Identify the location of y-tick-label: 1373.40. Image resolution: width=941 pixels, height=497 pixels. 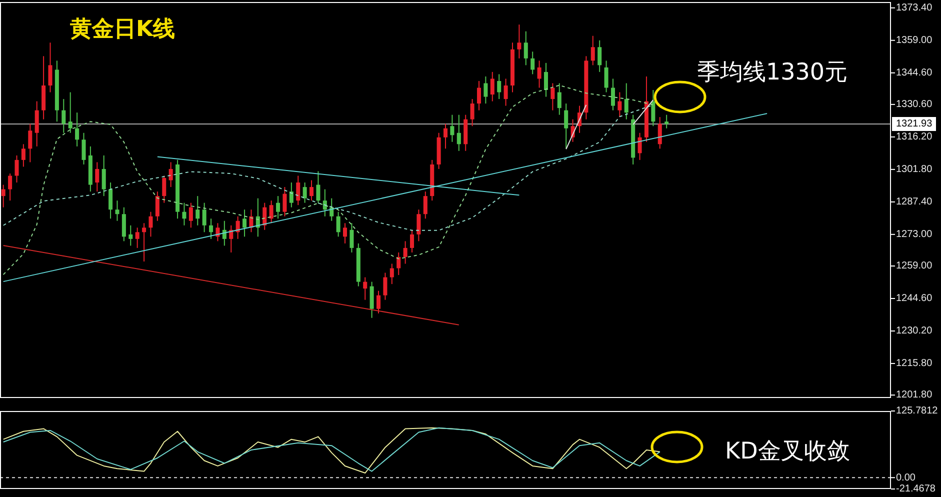
(914, 8).